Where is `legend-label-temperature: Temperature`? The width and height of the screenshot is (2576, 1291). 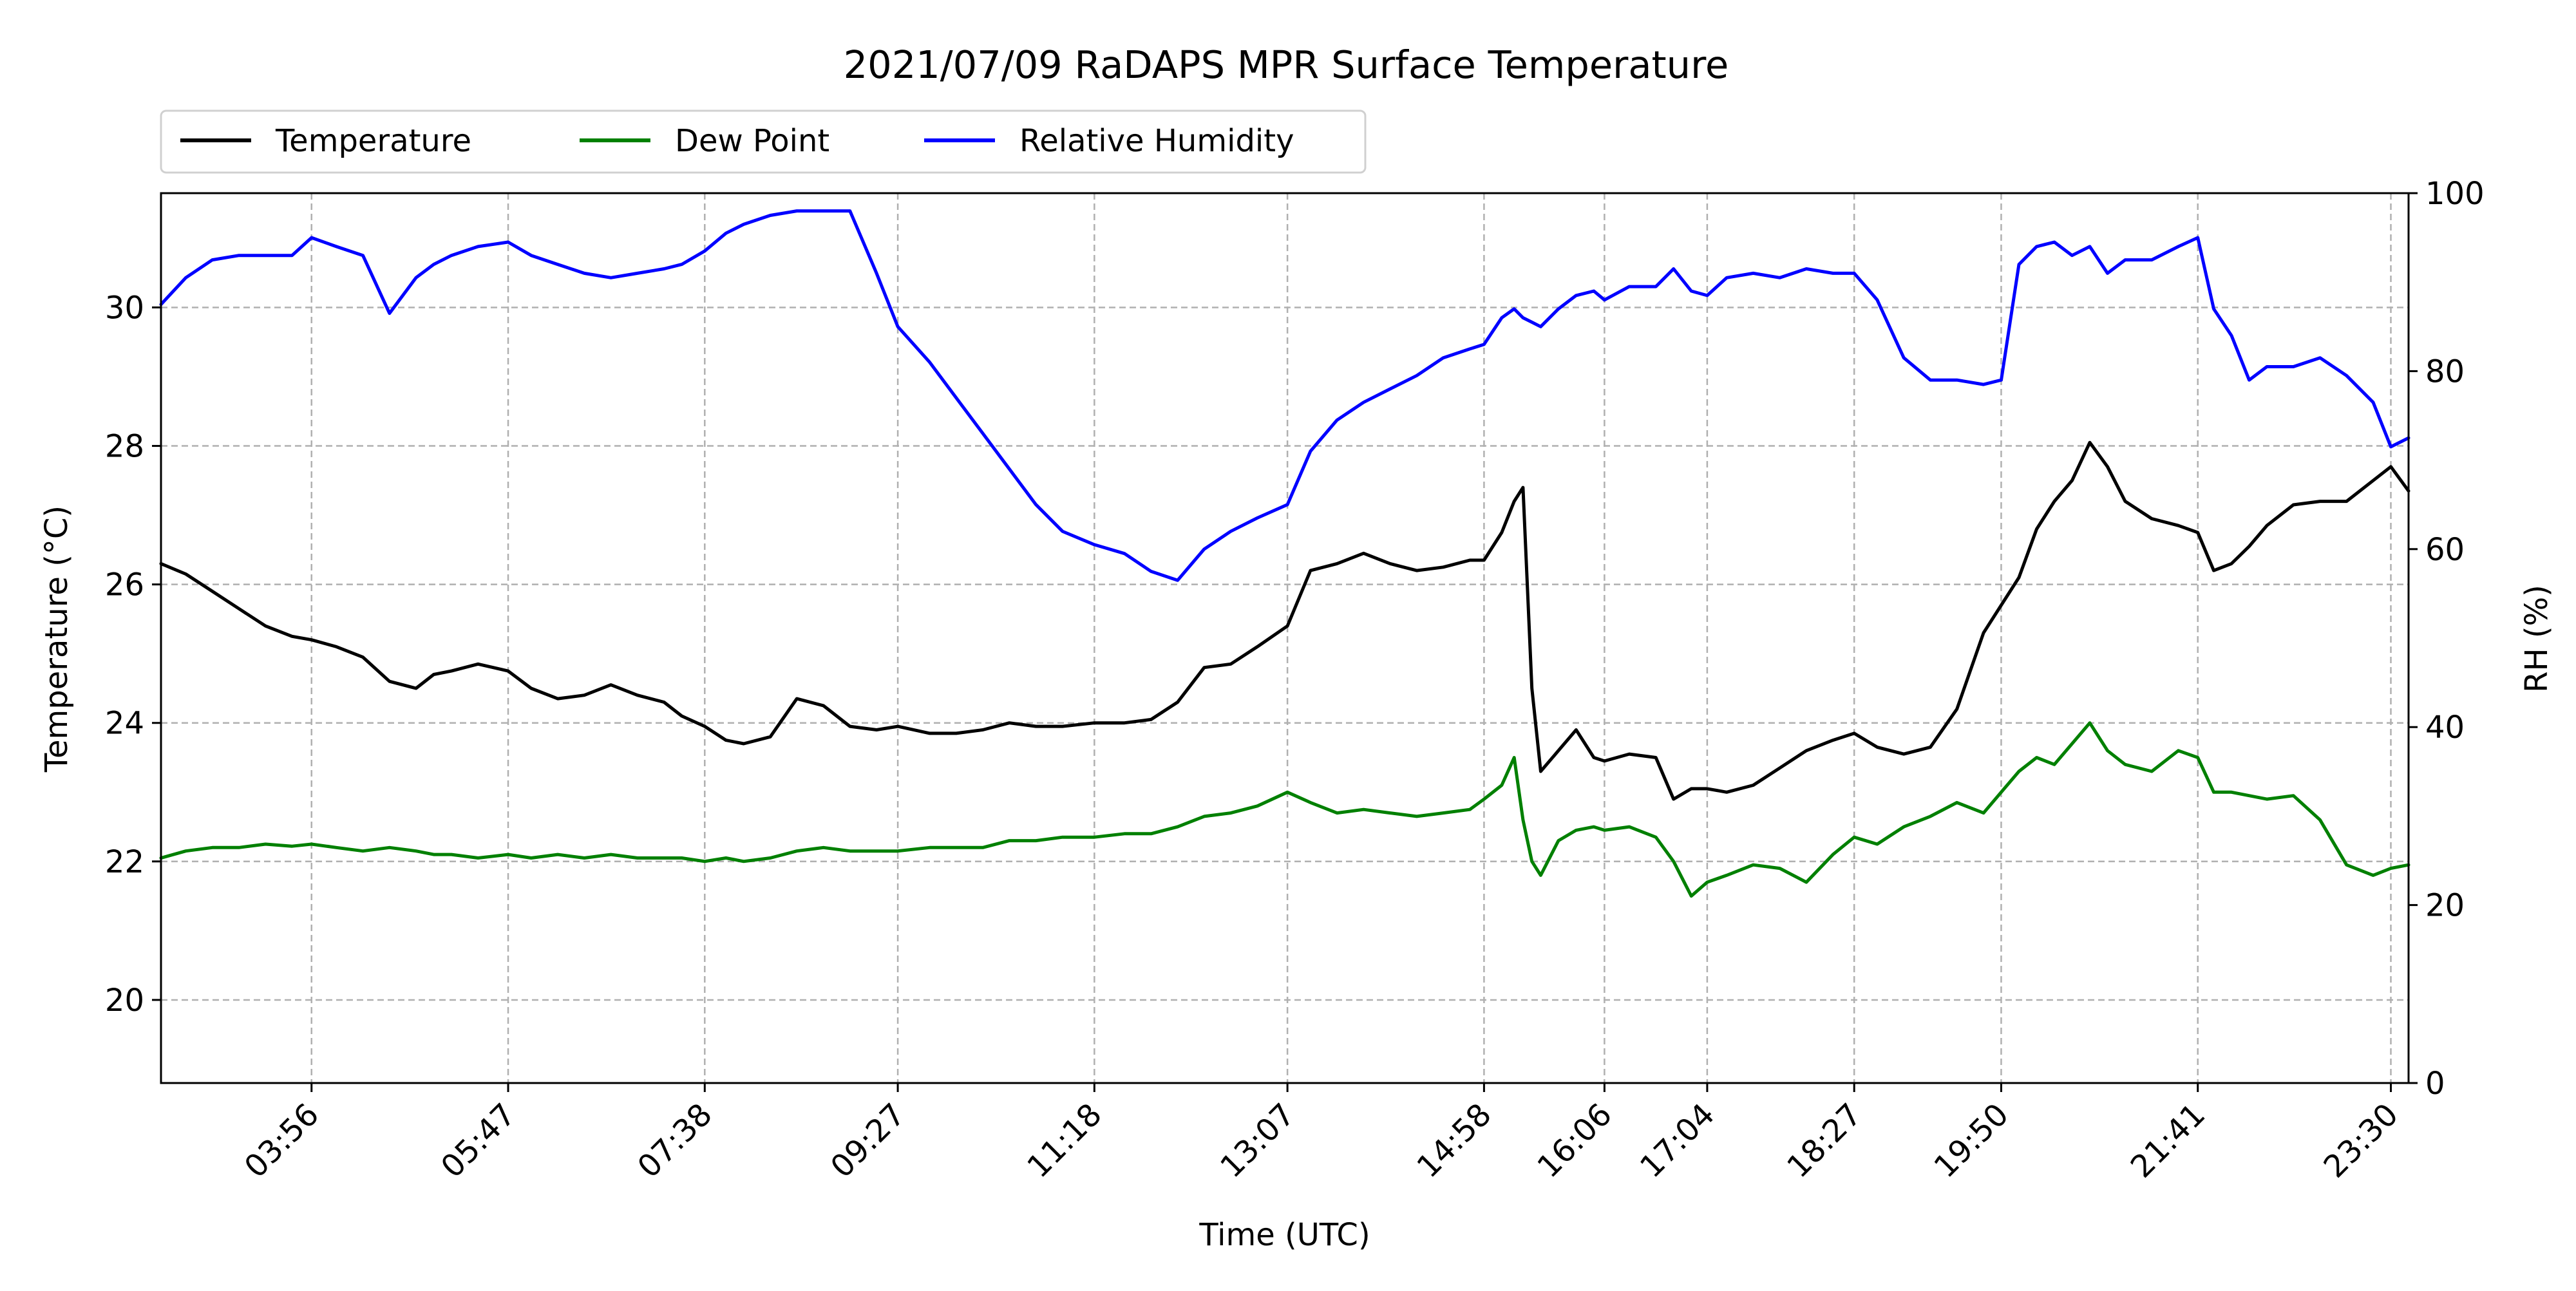 legend-label-temperature: Temperature is located at coordinates (373, 141).